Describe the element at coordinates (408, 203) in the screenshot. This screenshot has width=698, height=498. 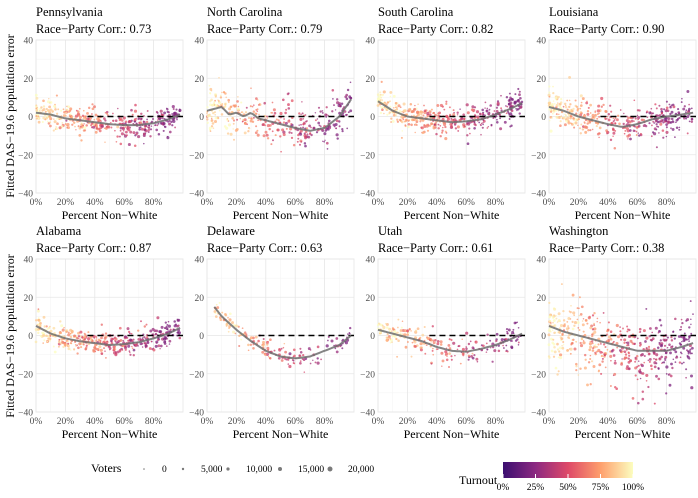
I see `x-tick-label: 20%` at that location.